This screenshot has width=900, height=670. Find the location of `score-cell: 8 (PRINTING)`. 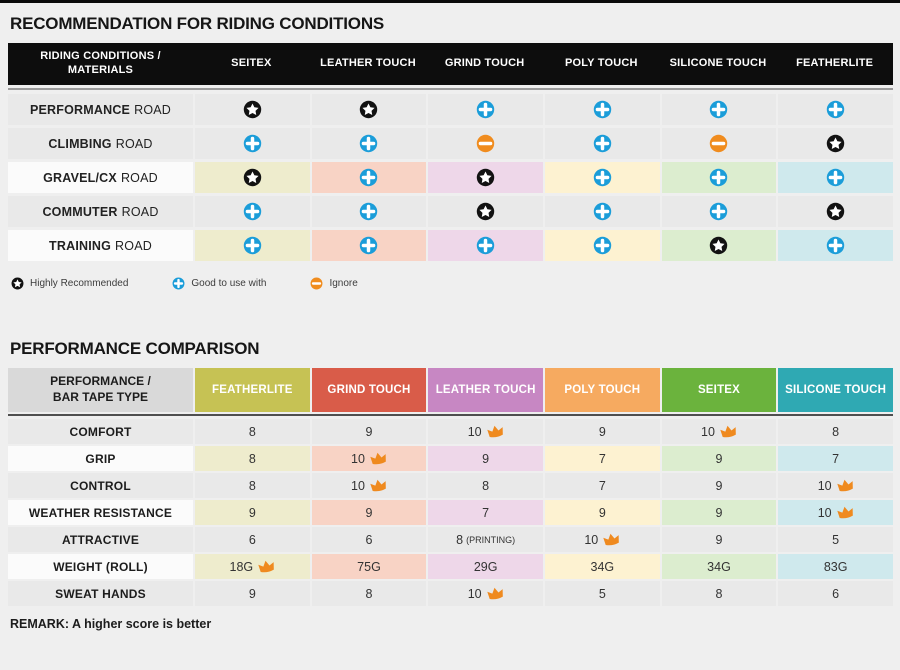

score-cell: 8 (PRINTING) is located at coordinates (484, 539).